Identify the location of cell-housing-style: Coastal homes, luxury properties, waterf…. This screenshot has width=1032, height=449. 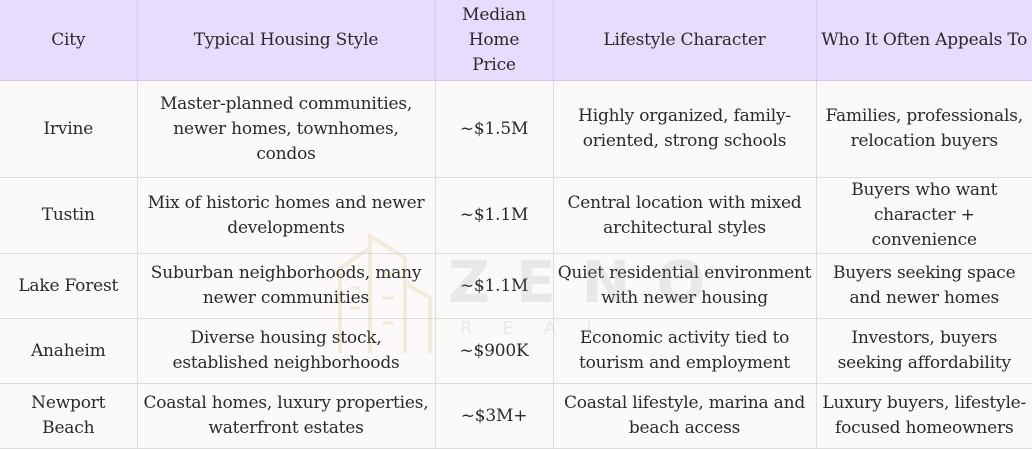
(286, 416).